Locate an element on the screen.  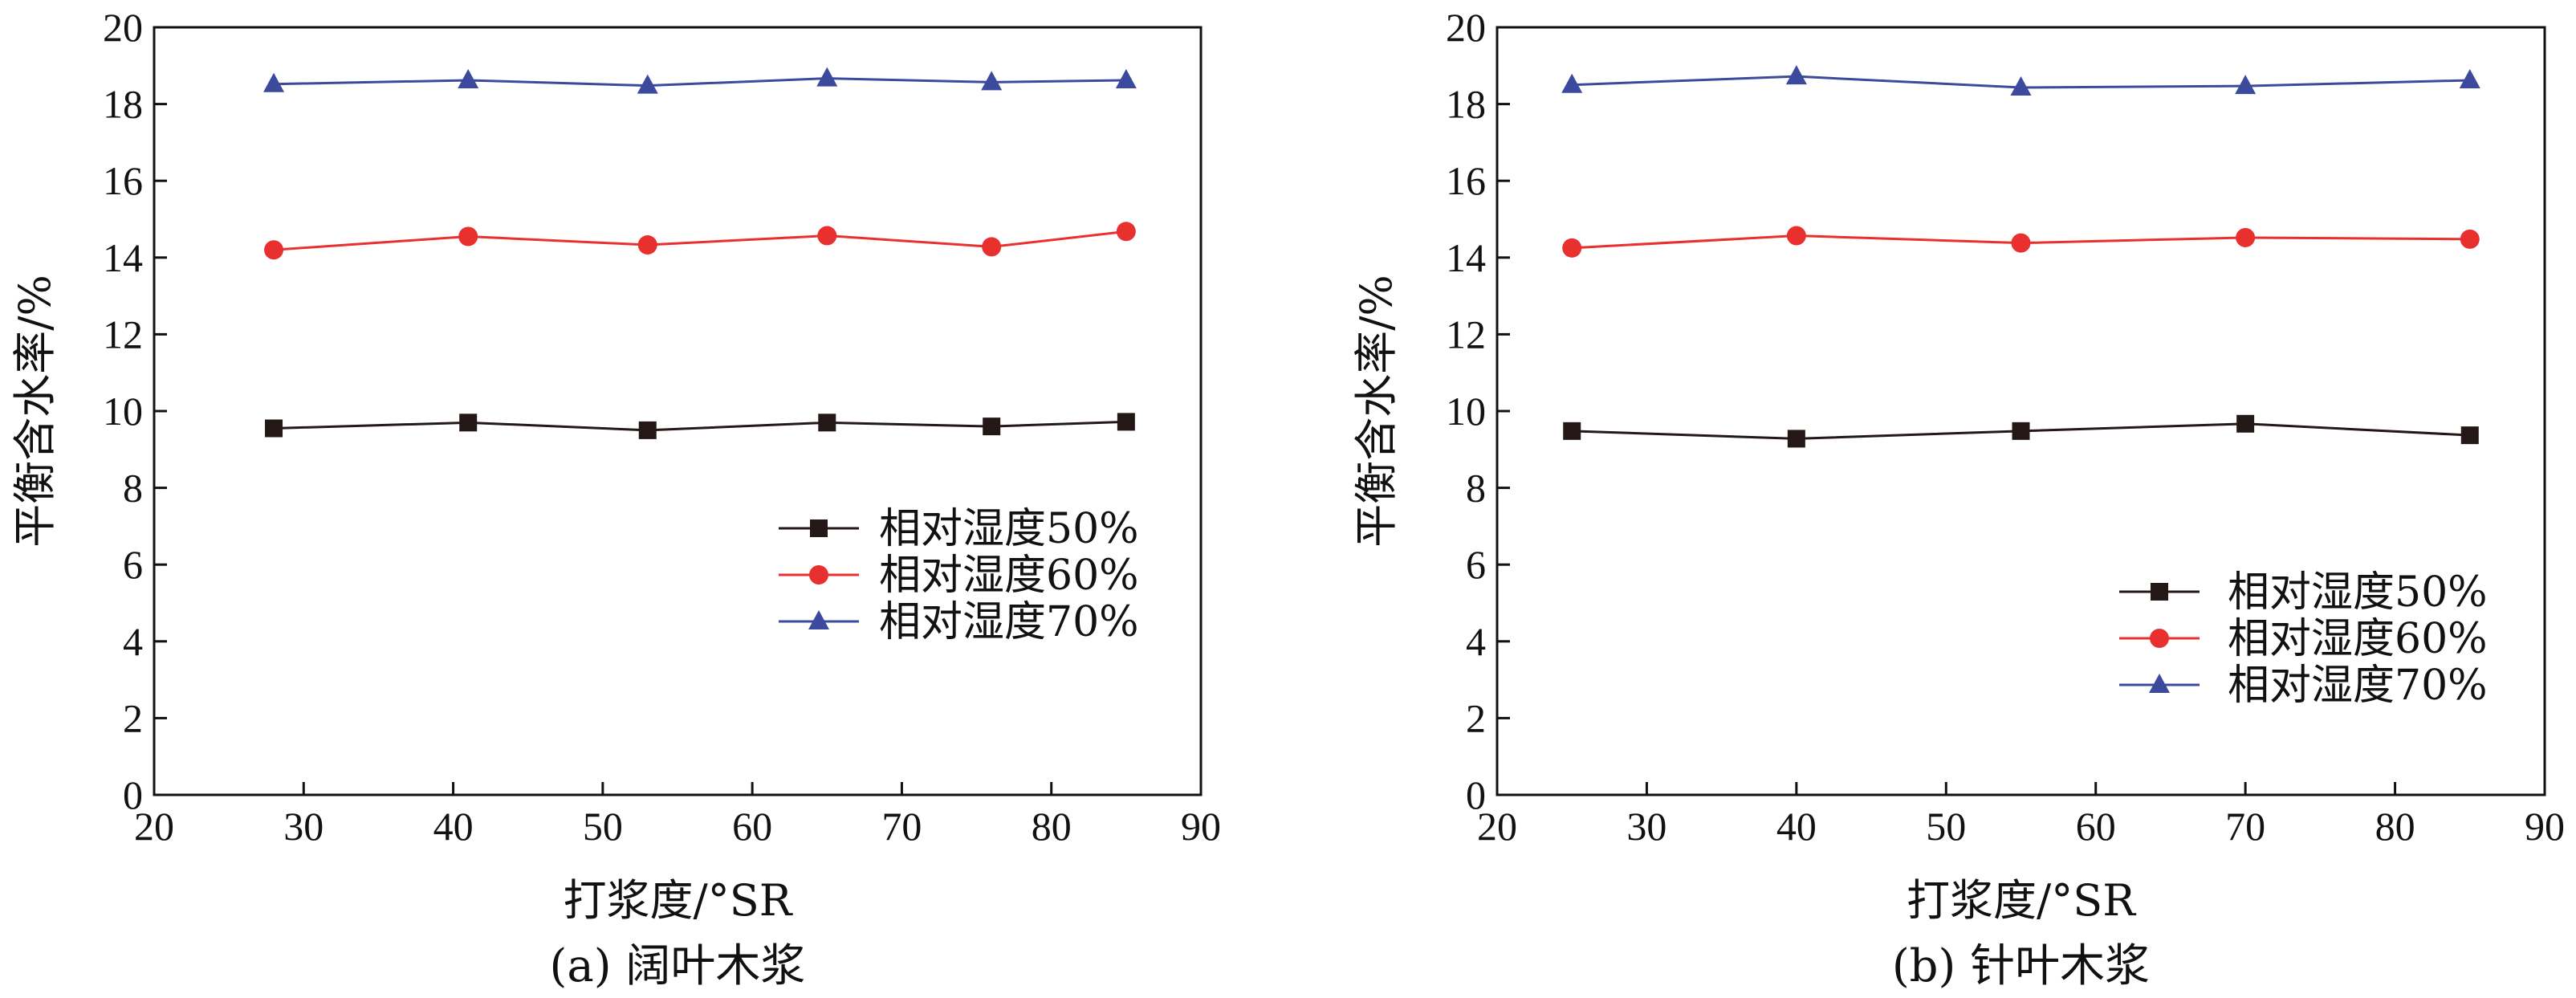
chart-caption: (b) 针叶木浆 is located at coordinates (2021, 966).